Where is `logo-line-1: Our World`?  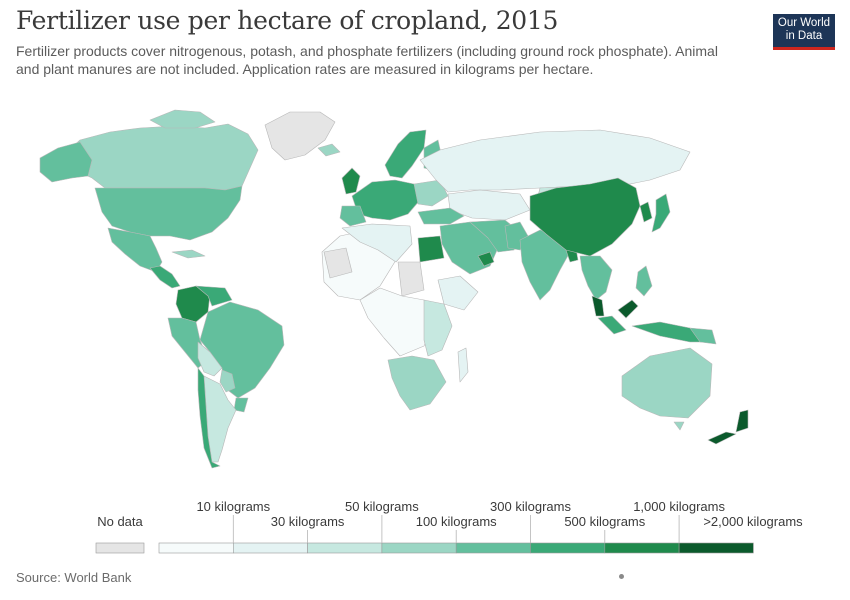
logo-line-1: Our World is located at coordinates (804, 23).